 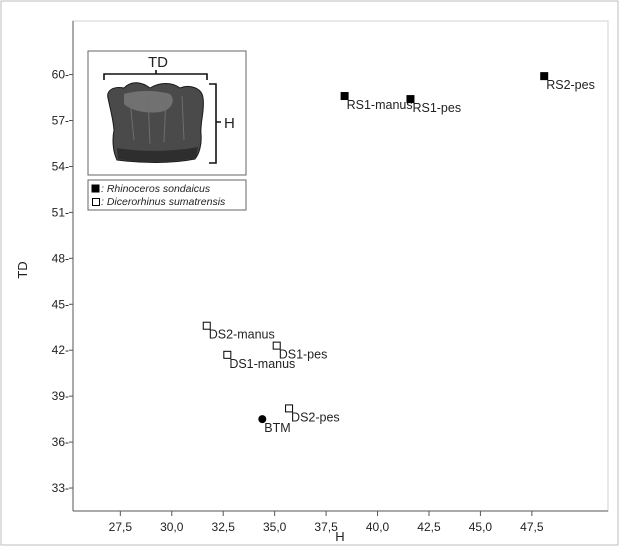 I want to click on point-label-ds1-pes: DS1-pes, so click(x=303, y=355).